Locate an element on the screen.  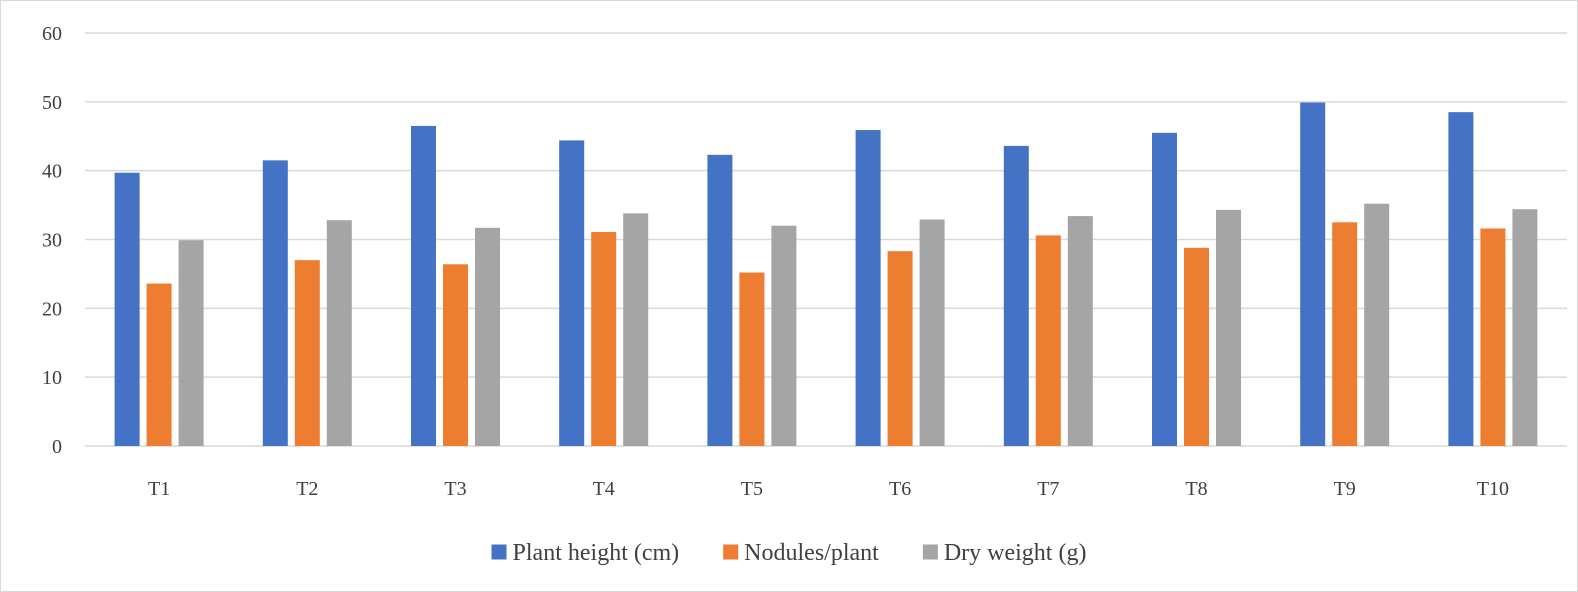
legend-label: Nodules/plant is located at coordinates (811, 553).